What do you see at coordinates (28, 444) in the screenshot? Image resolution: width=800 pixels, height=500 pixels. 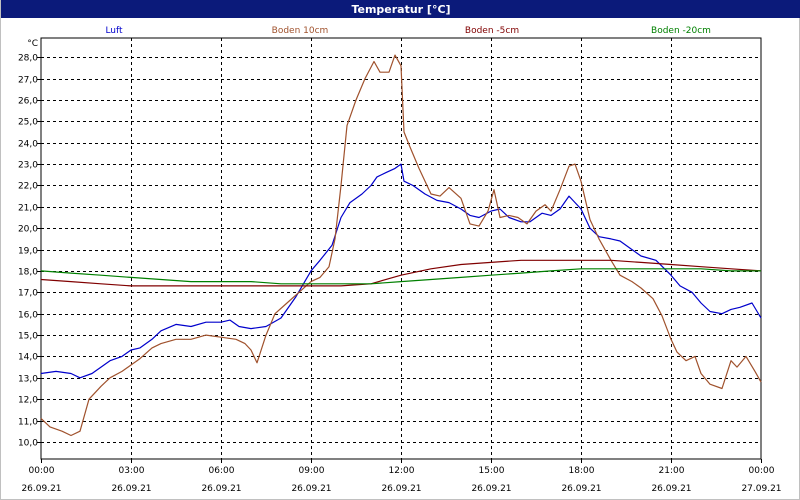 I see `y-tick-label: 10,0` at bounding box center [28, 444].